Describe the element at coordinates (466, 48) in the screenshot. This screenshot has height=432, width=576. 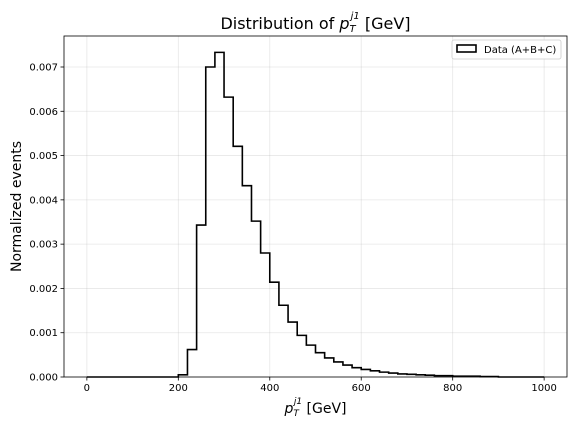
I see `legend-swatch` at that location.